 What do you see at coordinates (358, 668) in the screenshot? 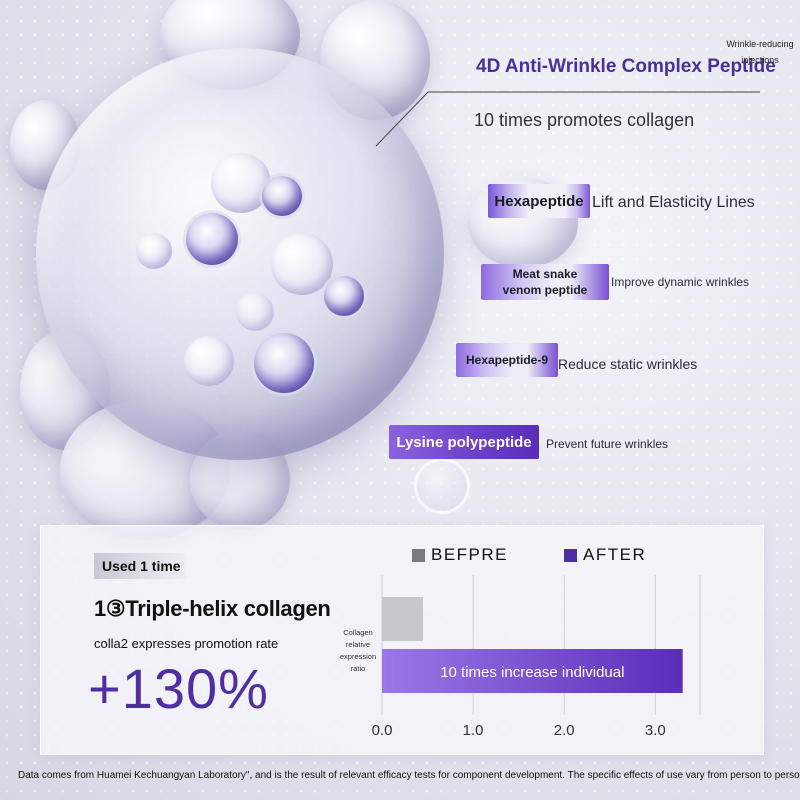
I see `y-axis-label-line: ratio` at bounding box center [358, 668].